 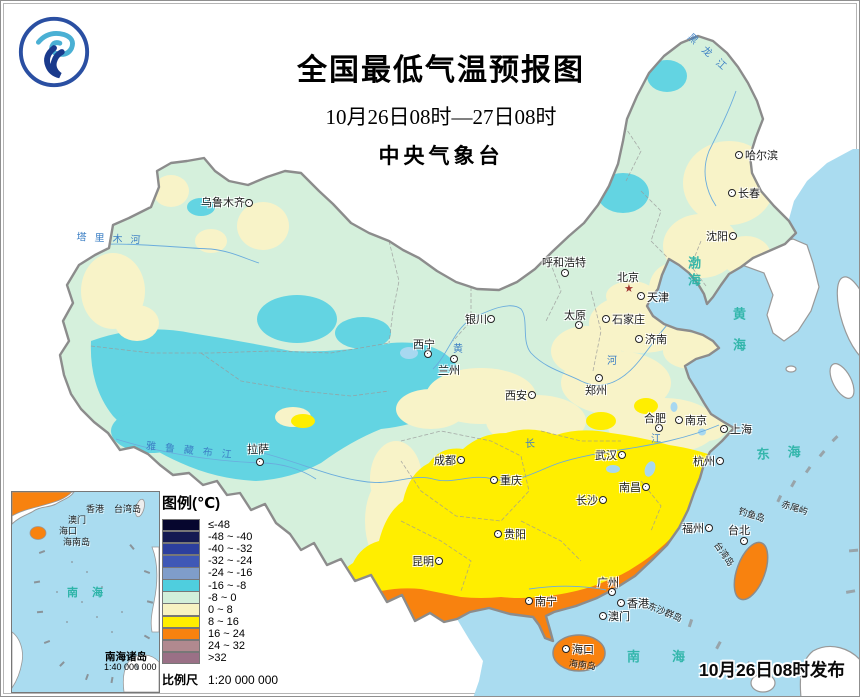 I want to click on legend-range-label: -32 ~ -24, so click(x=230, y=561).